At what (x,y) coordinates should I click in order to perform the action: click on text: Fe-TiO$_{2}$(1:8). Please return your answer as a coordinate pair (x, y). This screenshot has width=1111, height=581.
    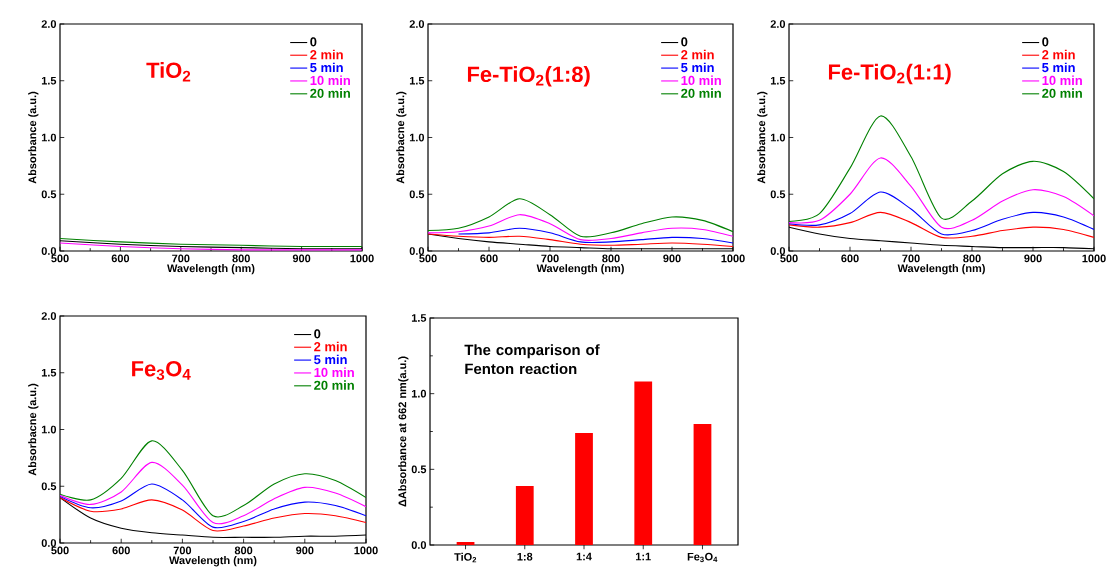
    Looking at the image, I should click on (528, 76).